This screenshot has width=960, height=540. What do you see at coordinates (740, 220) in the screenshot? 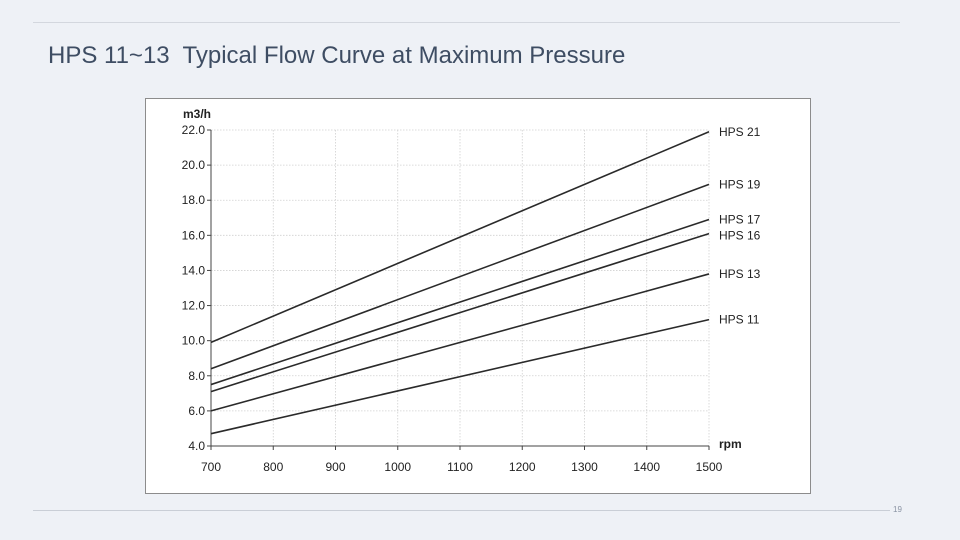
I see `series-label: HPS 17` at bounding box center [740, 220].